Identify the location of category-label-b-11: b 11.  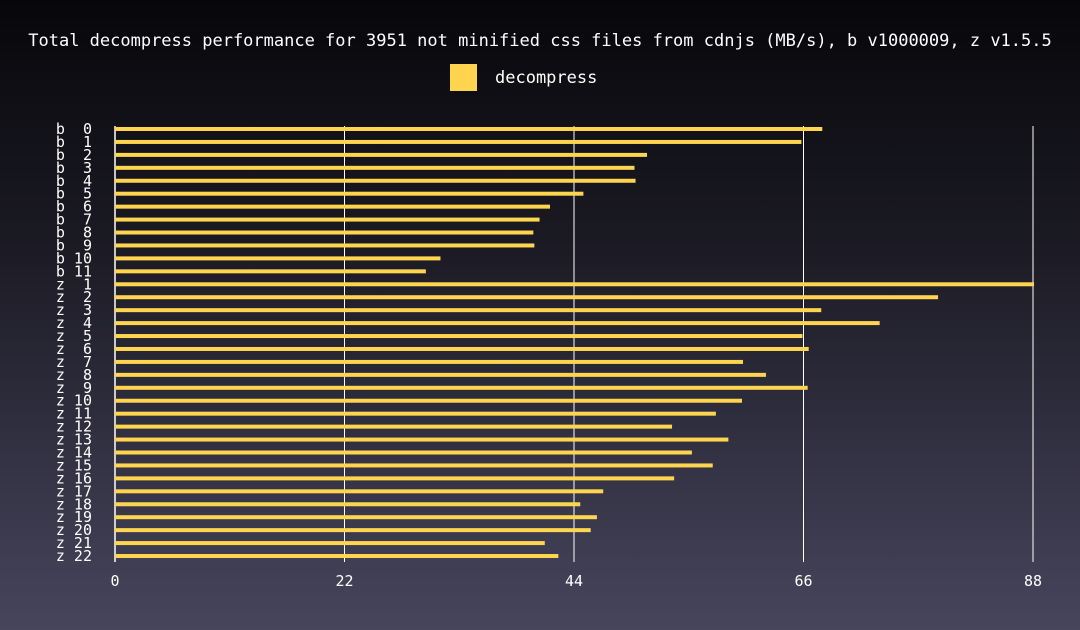
(74, 271).